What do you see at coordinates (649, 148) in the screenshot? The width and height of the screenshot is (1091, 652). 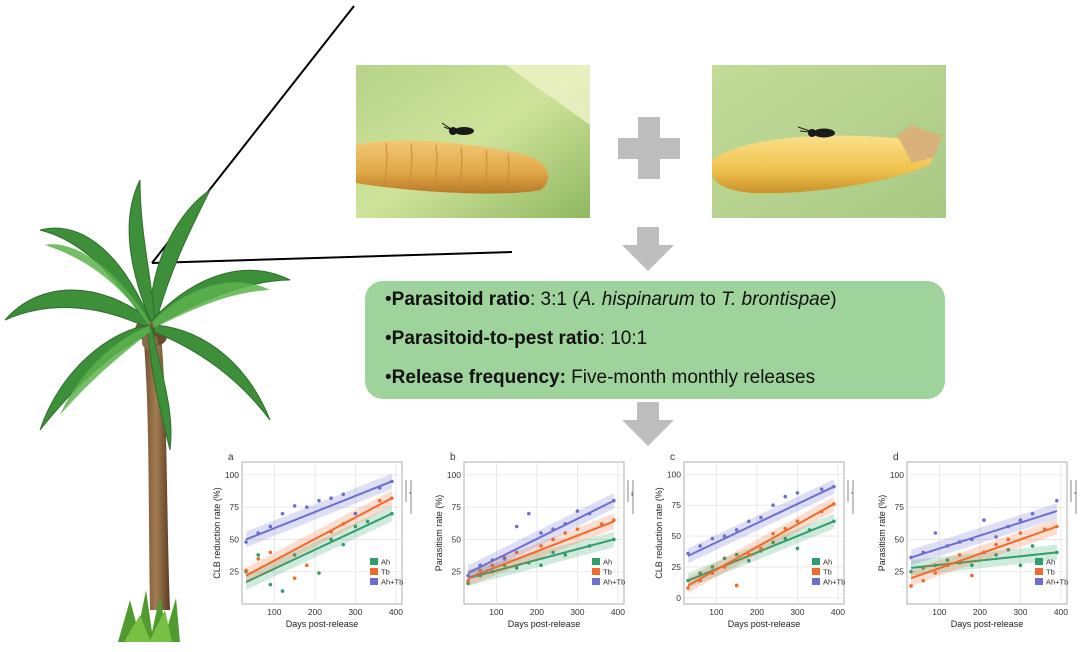 I see `plus-sign-horizontal` at bounding box center [649, 148].